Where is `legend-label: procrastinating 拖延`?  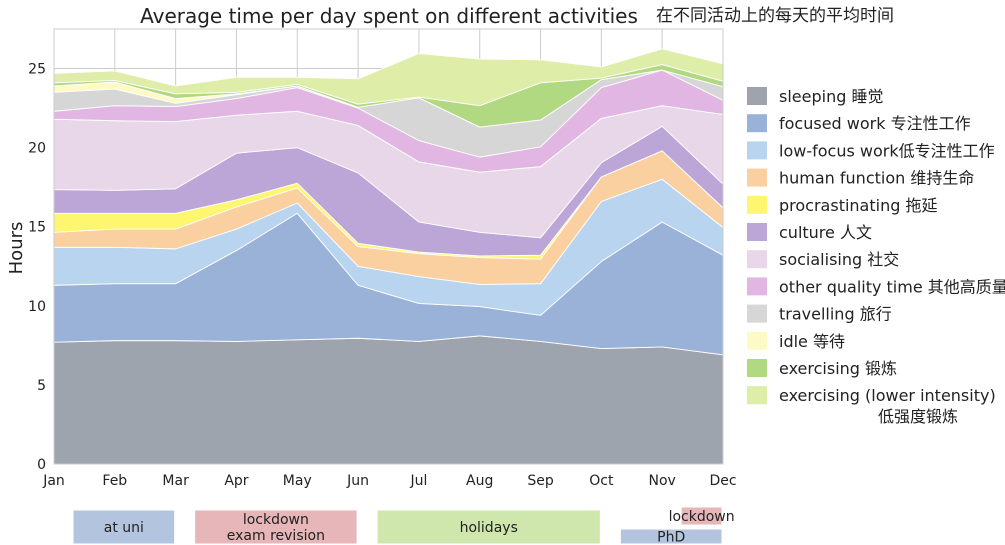 legend-label: procrastinating 拖延 is located at coordinates (858, 205).